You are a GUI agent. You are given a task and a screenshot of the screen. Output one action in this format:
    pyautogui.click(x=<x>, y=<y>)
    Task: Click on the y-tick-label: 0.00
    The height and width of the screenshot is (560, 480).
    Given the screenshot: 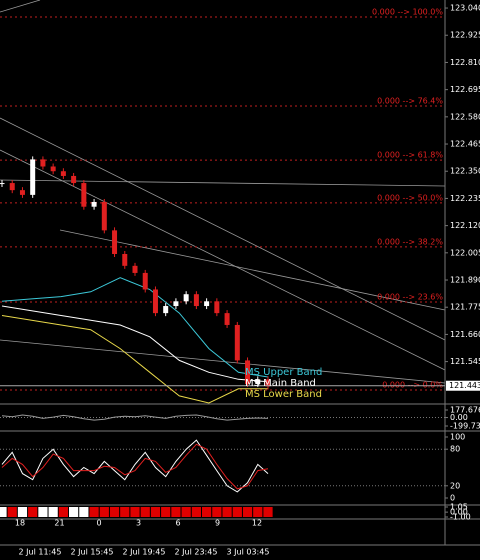 What is the action you would take?
    pyautogui.click(x=459, y=417)
    